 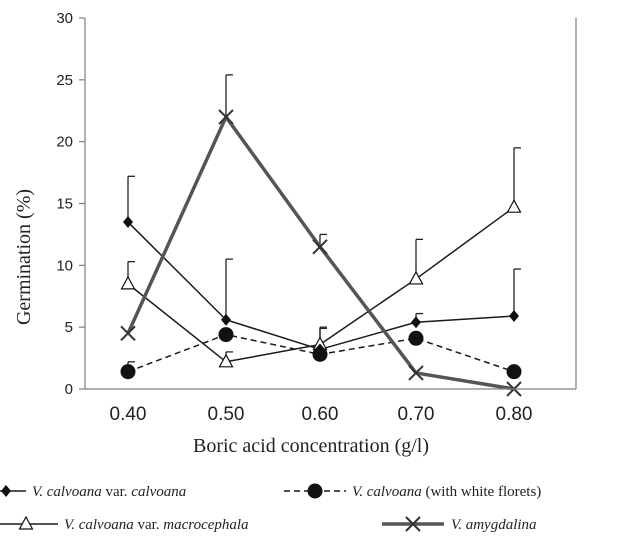 What do you see at coordinates (128, 414) in the screenshot?
I see `x-tick-label: 0.40` at bounding box center [128, 414].